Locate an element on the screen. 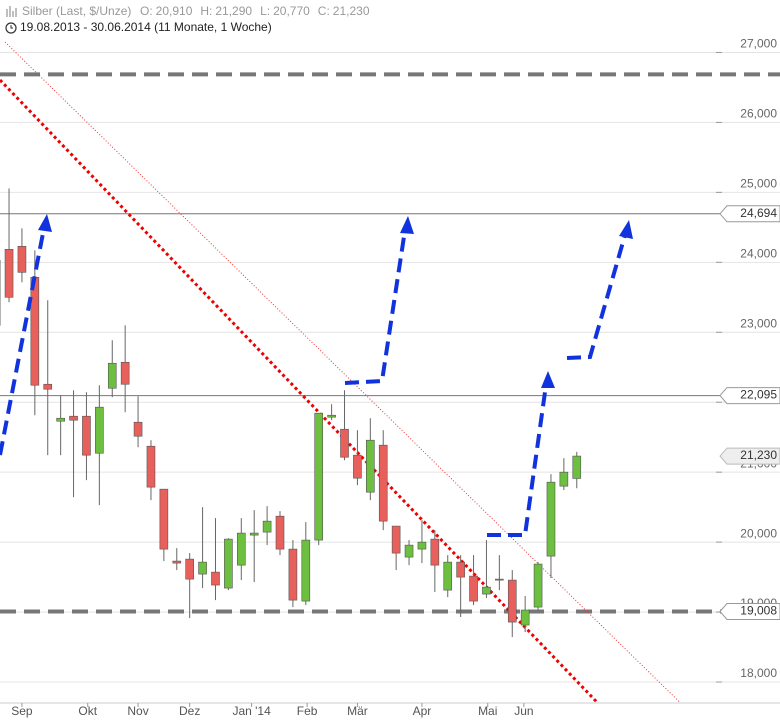  x-tick-label: Mär is located at coordinates (357, 711).